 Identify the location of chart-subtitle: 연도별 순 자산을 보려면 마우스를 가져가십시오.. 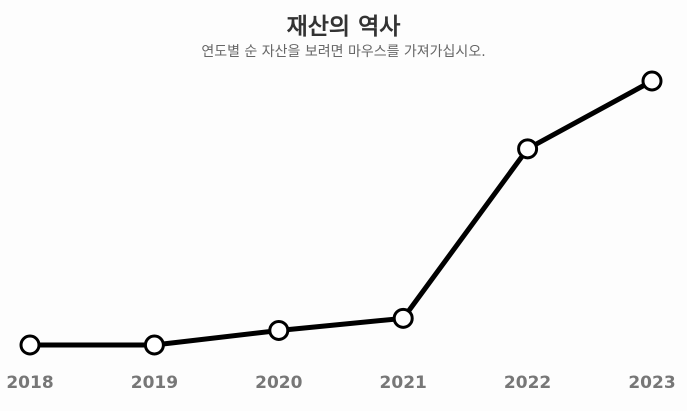
(343, 52).